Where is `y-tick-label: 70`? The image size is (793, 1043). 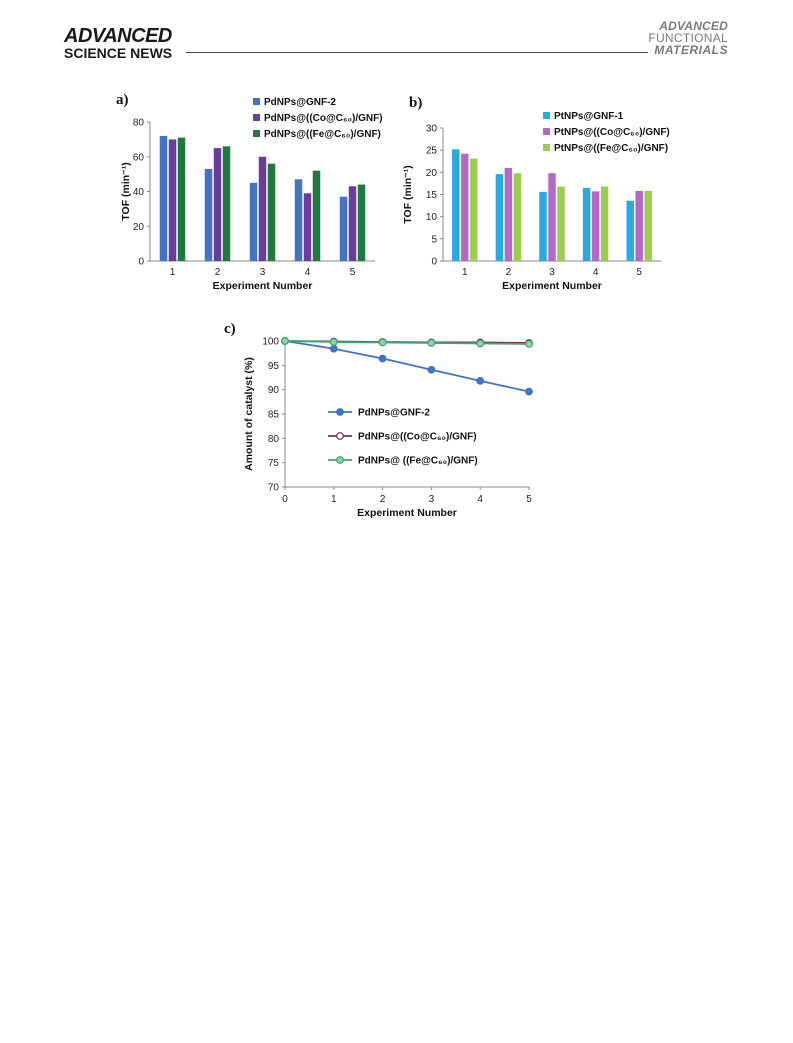 y-tick-label: 70 is located at coordinates (274, 488).